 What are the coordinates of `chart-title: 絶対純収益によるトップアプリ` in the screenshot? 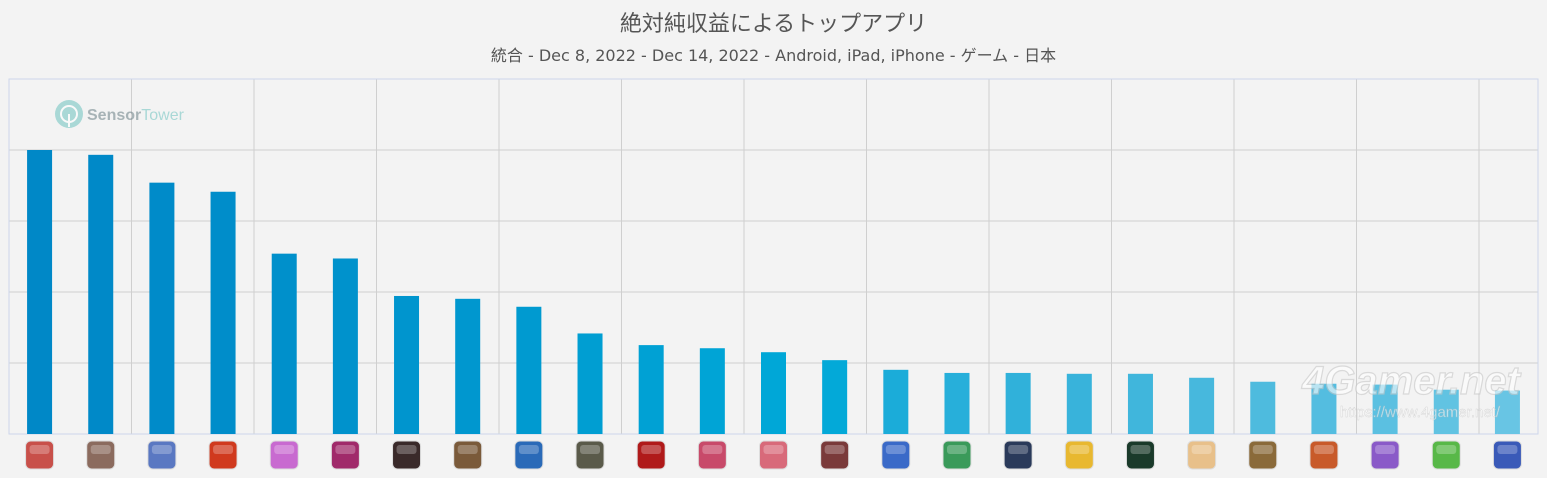 It's located at (773, 24).